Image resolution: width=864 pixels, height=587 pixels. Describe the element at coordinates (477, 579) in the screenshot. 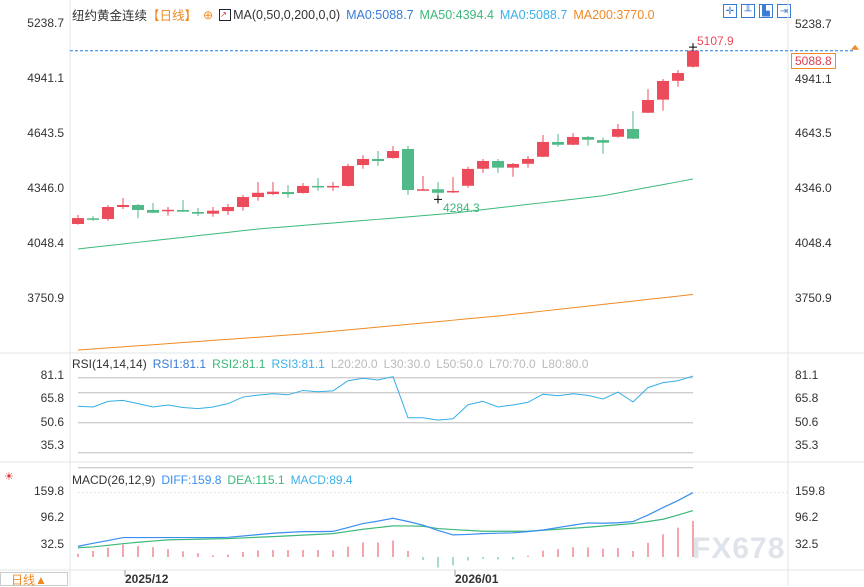

I see `x-axis-tick: 2026/01` at that location.